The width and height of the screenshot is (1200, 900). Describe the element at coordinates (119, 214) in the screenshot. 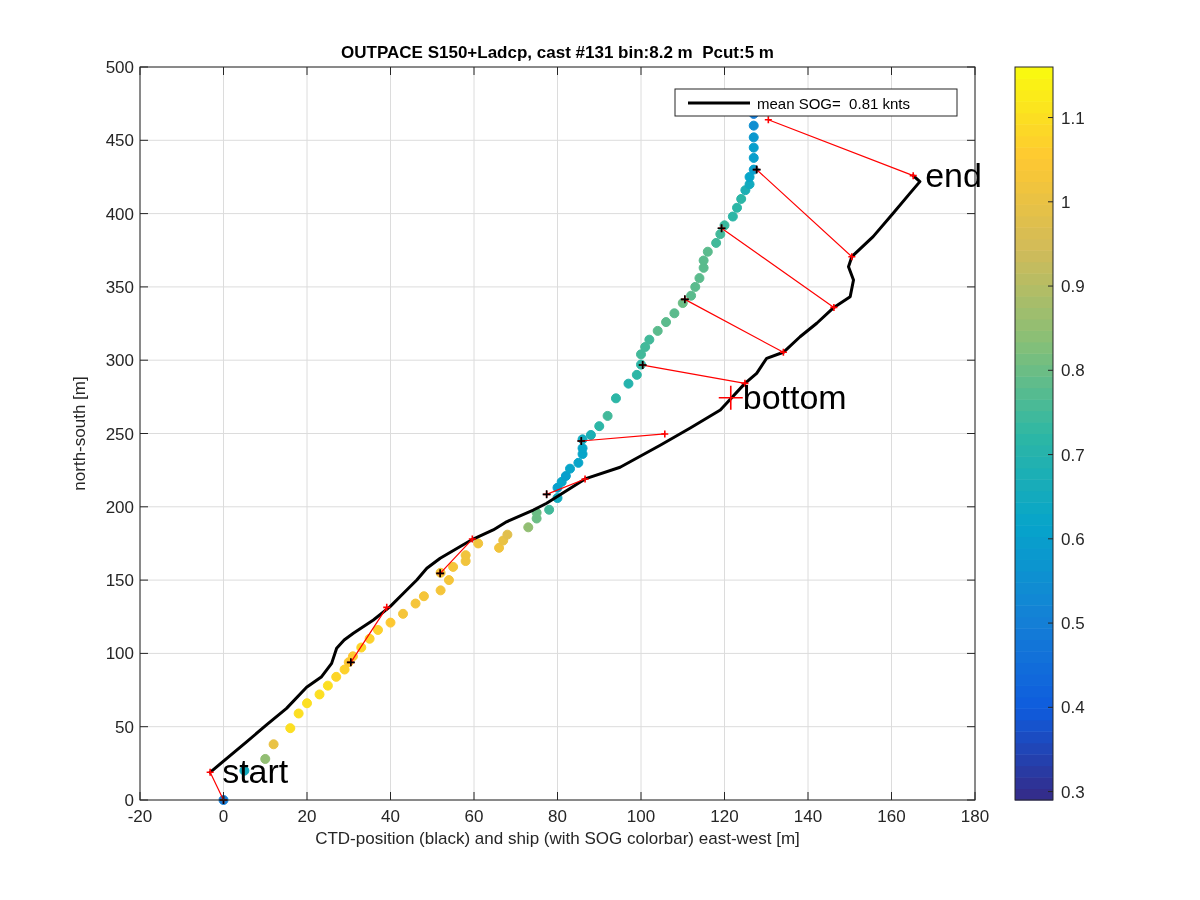

I see `y-tick-label: 400` at that location.